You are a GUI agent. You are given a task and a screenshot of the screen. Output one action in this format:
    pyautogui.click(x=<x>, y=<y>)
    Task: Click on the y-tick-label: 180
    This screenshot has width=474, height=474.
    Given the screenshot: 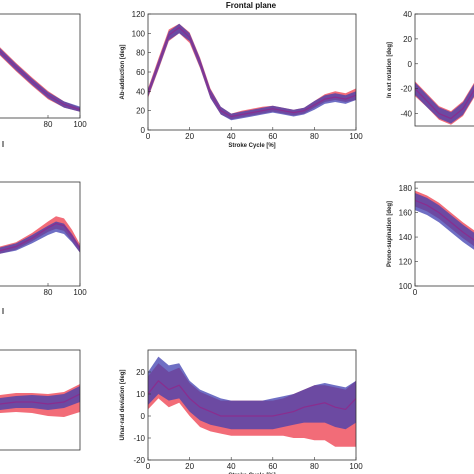 What is the action you would take?
    pyautogui.click(x=406, y=188)
    